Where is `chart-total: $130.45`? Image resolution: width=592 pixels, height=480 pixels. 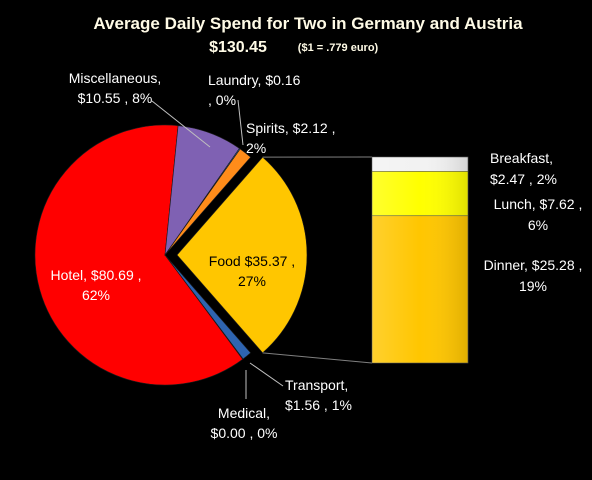 chart-total: $130.45 is located at coordinates (238, 47).